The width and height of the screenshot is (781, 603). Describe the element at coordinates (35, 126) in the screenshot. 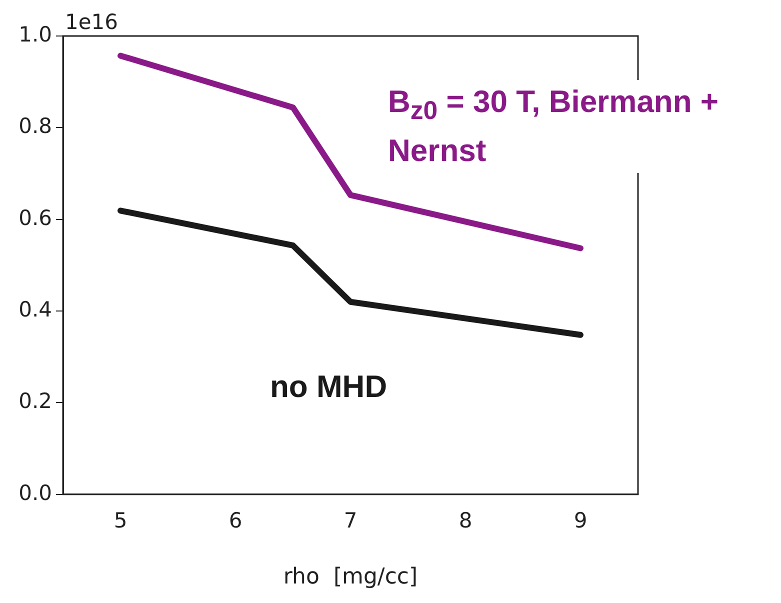

I see `y-tick-label: 0.8` at that location.